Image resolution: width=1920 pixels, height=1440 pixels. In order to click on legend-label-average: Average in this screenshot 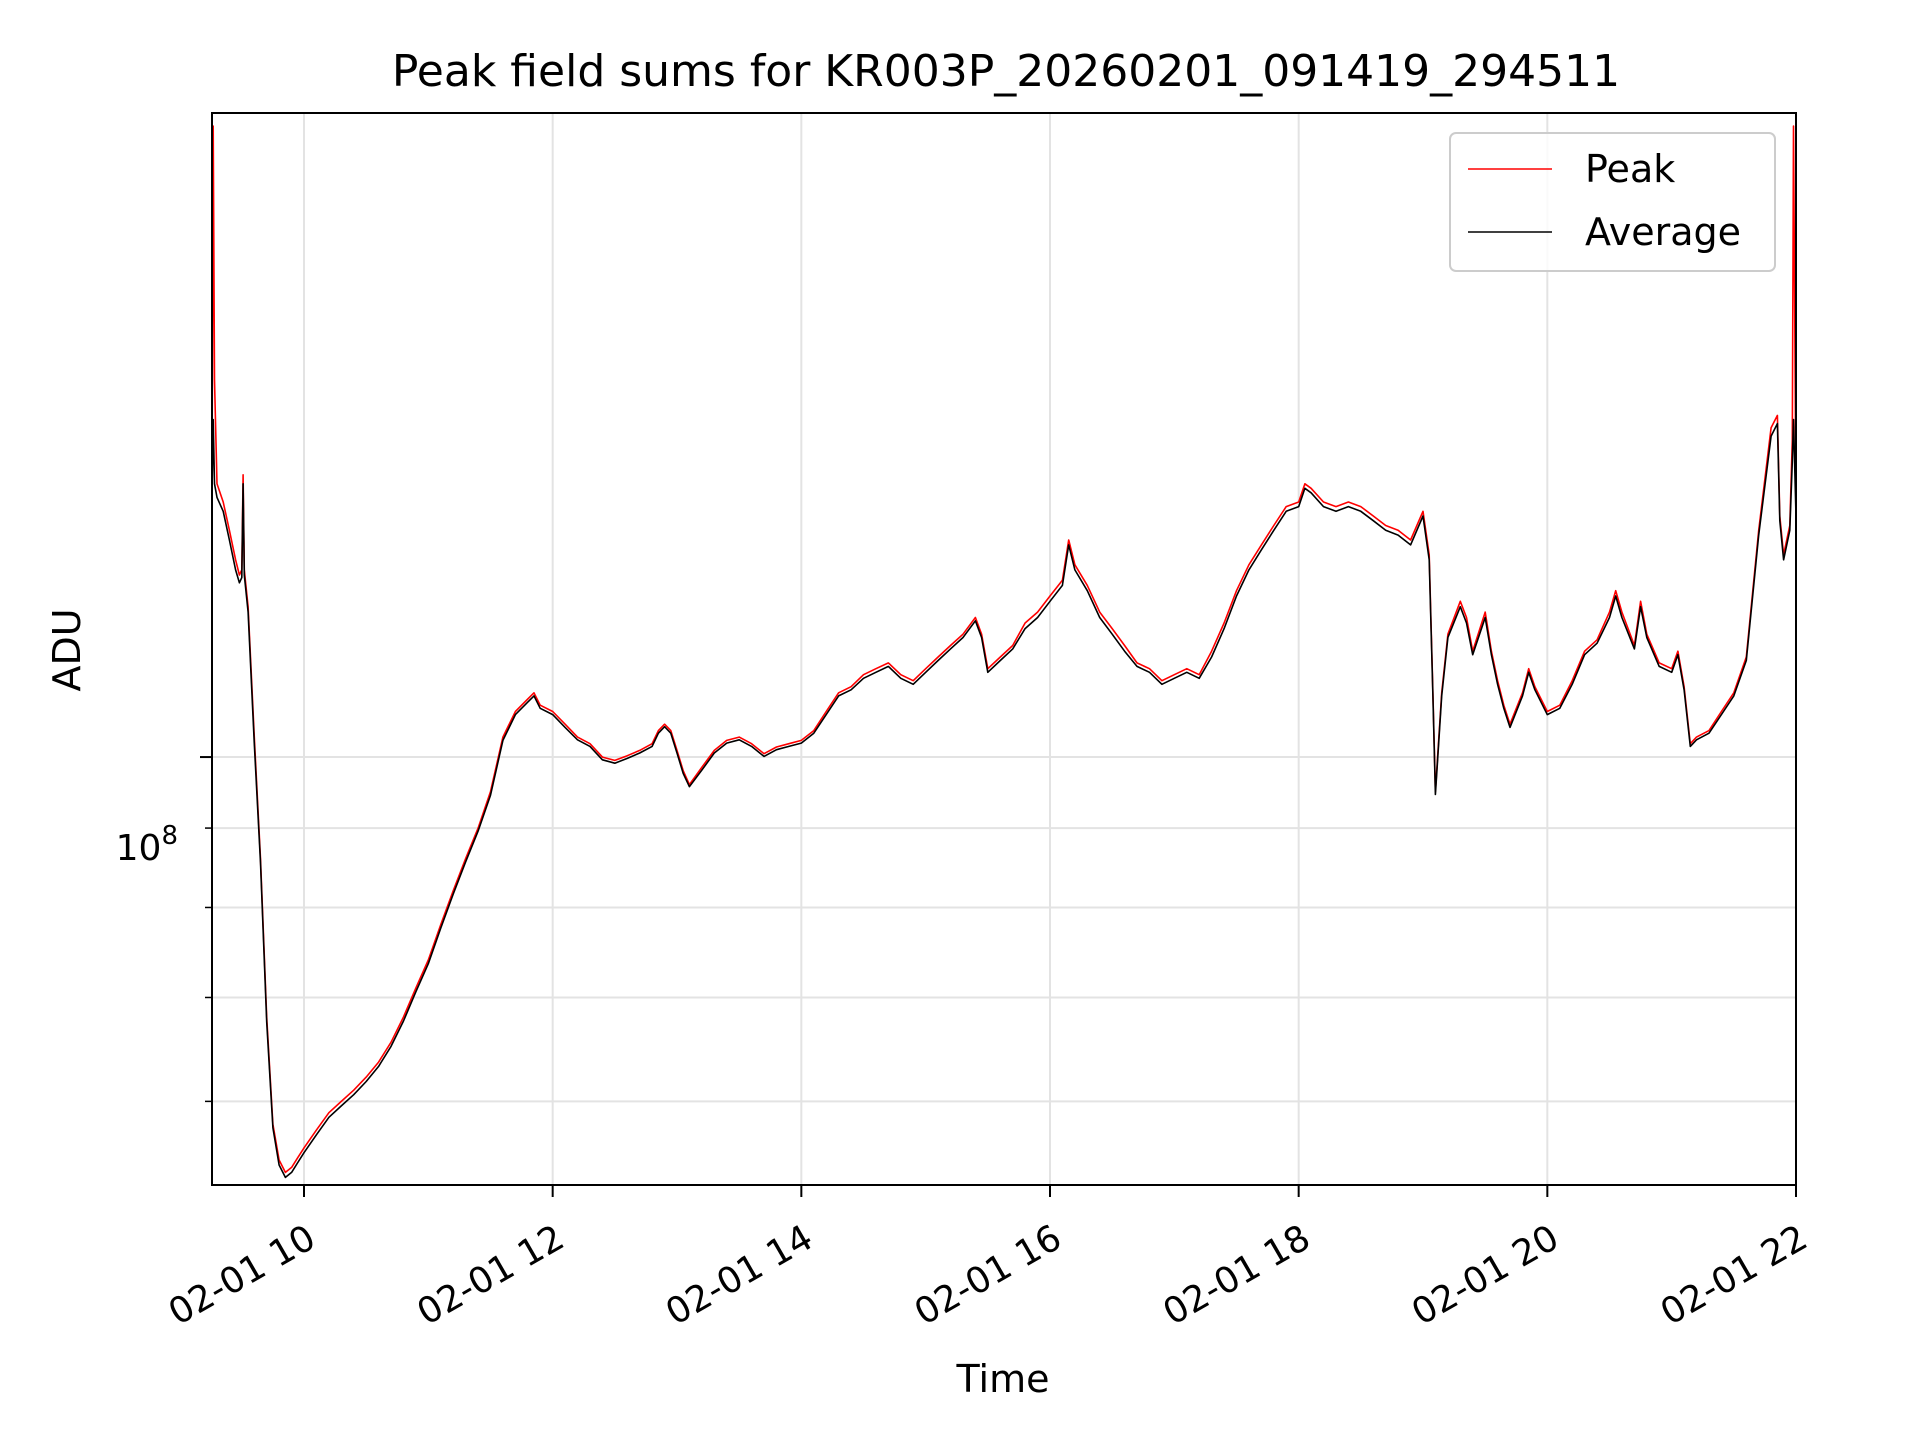, I will do `click(1663, 232)`.